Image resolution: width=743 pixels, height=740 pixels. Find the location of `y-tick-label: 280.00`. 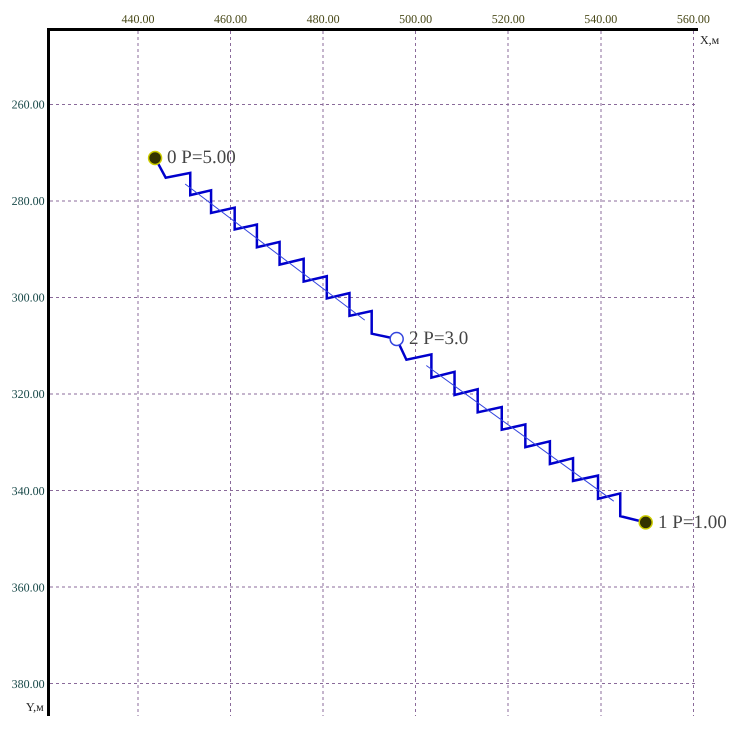

y-tick-label: 280.00 is located at coordinates (28, 201).